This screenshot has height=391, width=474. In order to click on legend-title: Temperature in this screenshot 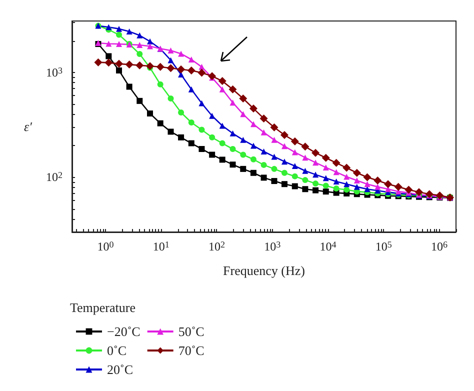, I will do `click(103, 307)`.